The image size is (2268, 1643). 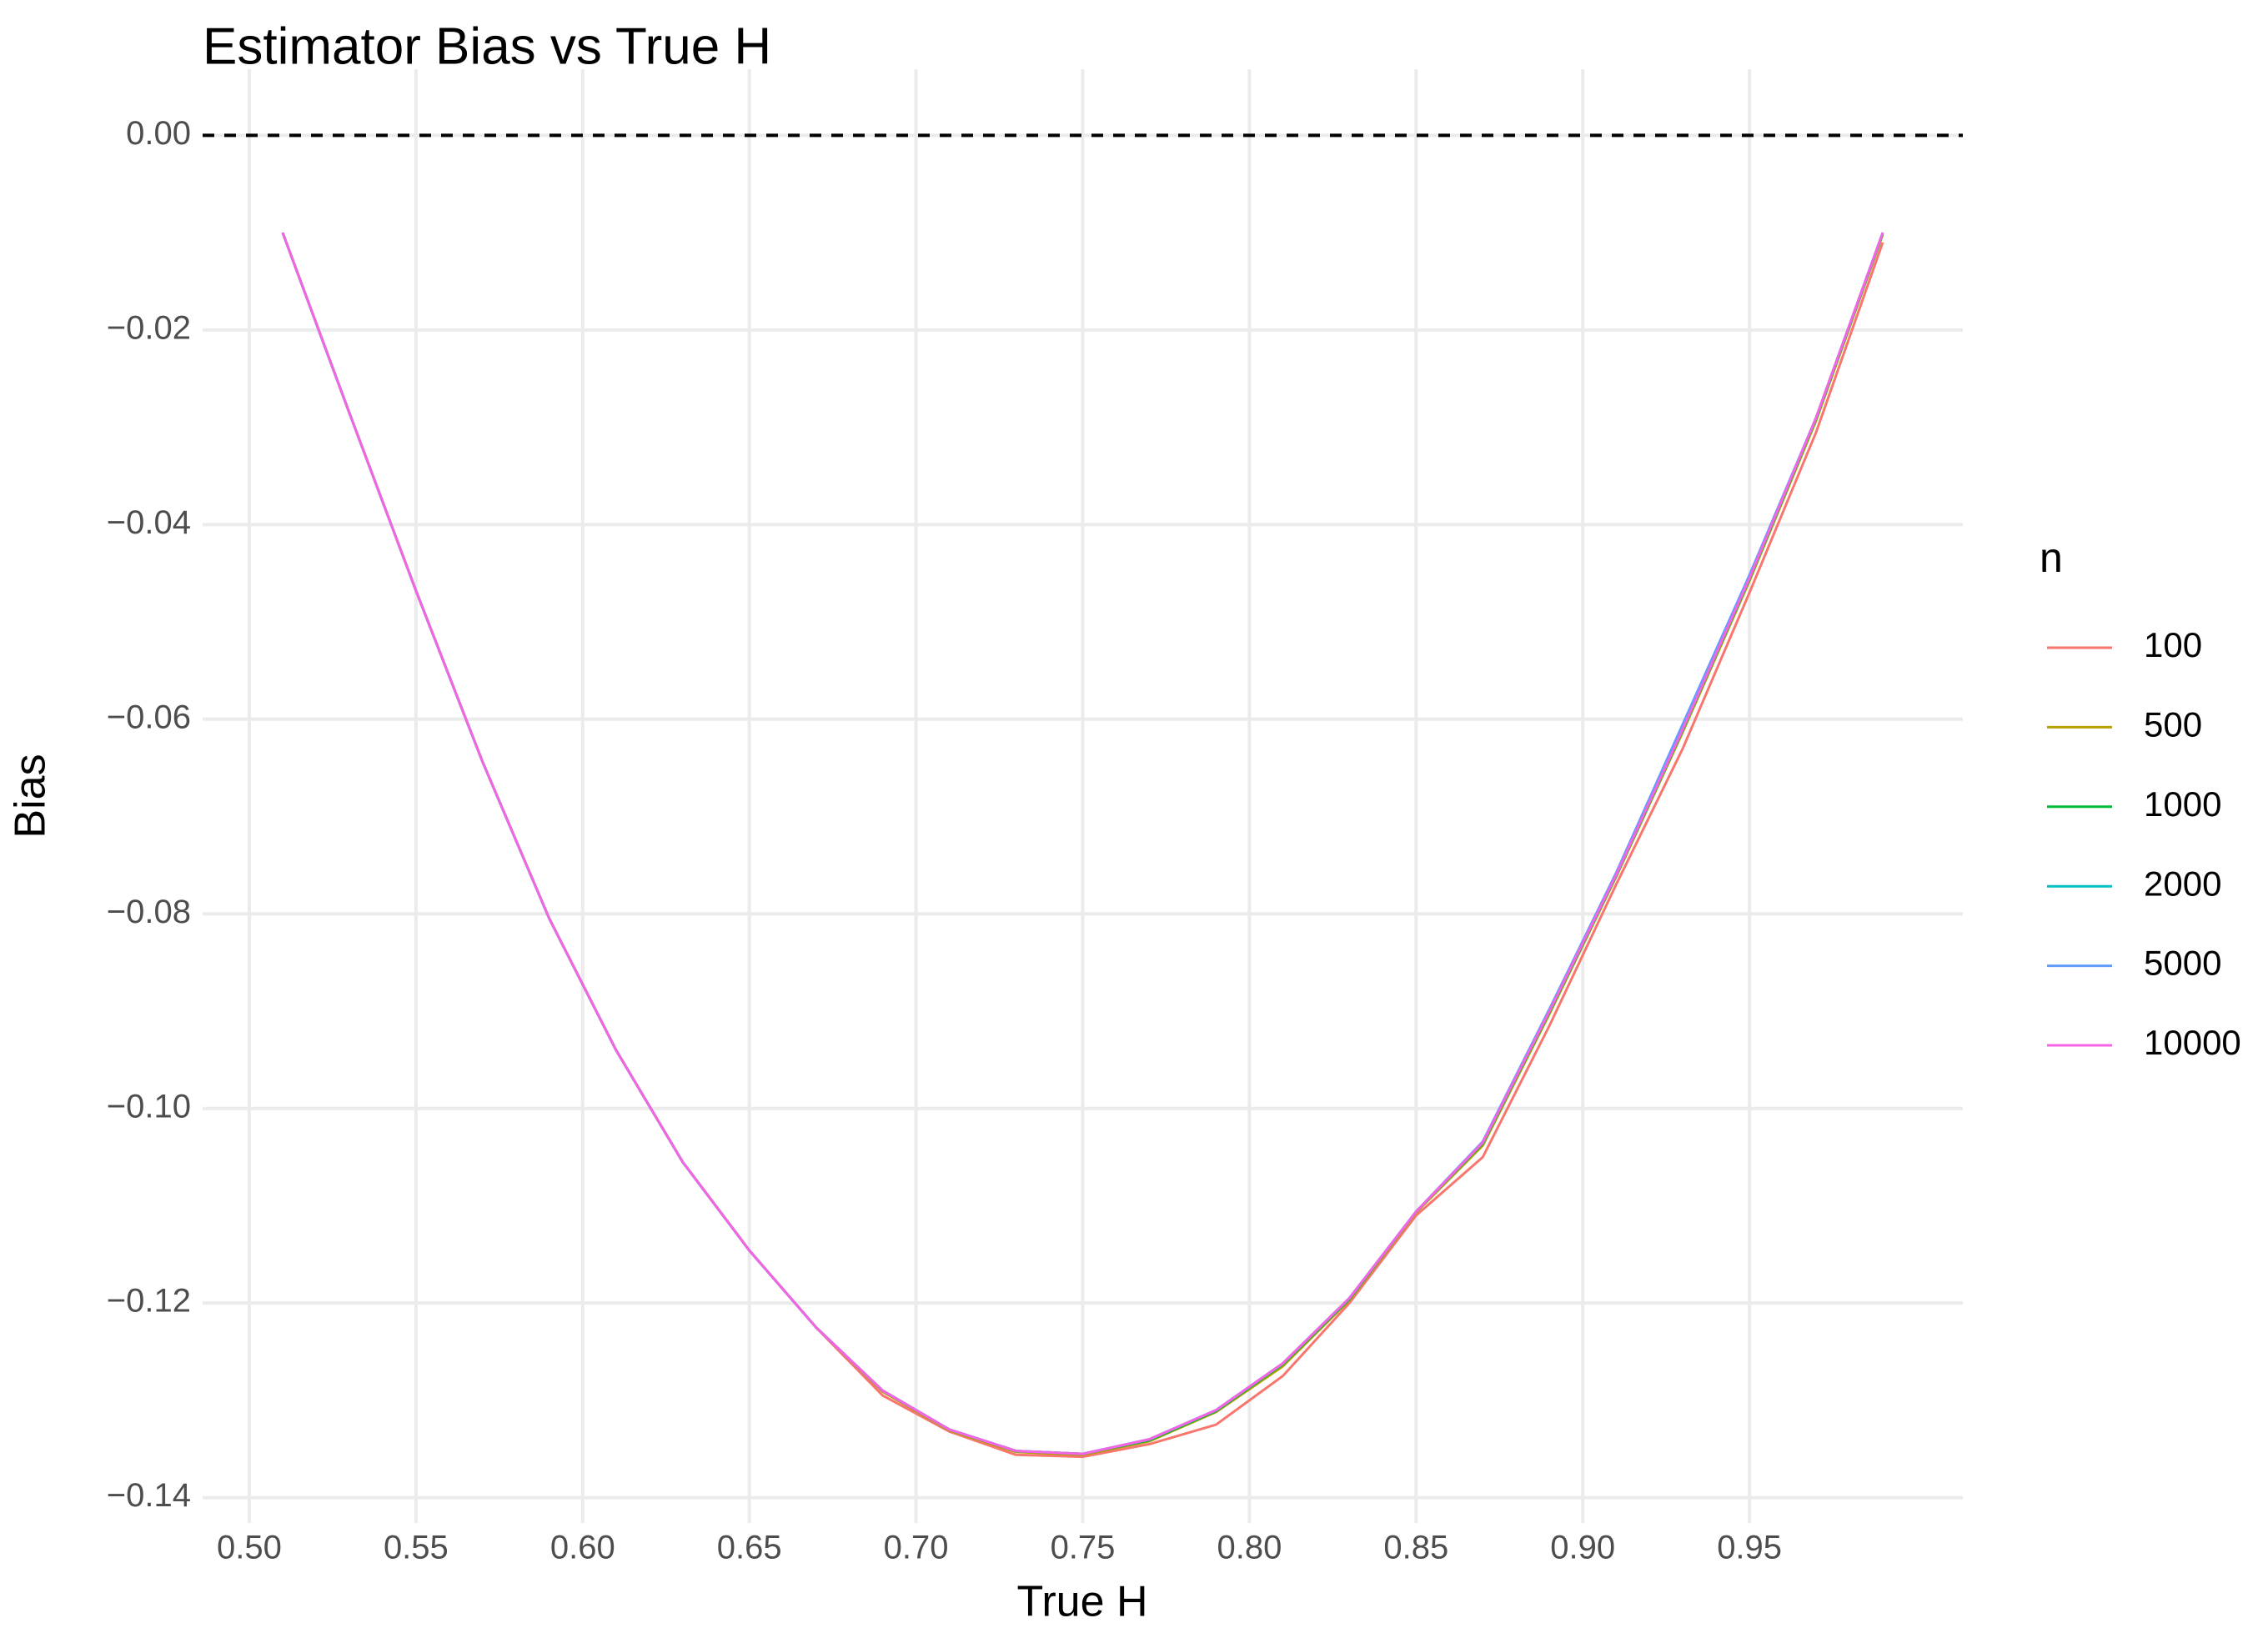 I want to click on legend-label: 2000, so click(x=2182, y=883).